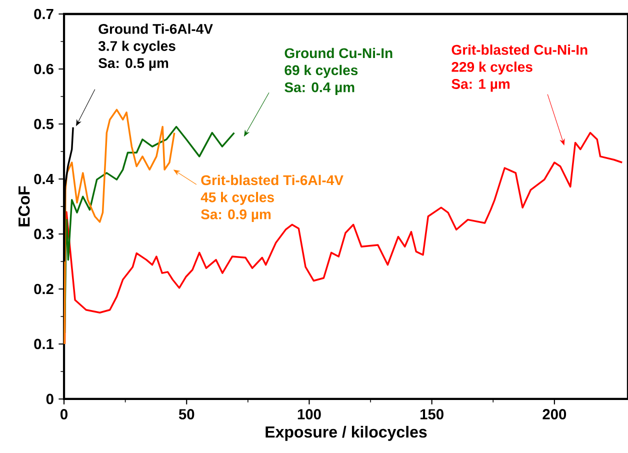 The image size is (628, 453). I want to click on text: Ground Ti-6Al-4V, so click(155, 29).